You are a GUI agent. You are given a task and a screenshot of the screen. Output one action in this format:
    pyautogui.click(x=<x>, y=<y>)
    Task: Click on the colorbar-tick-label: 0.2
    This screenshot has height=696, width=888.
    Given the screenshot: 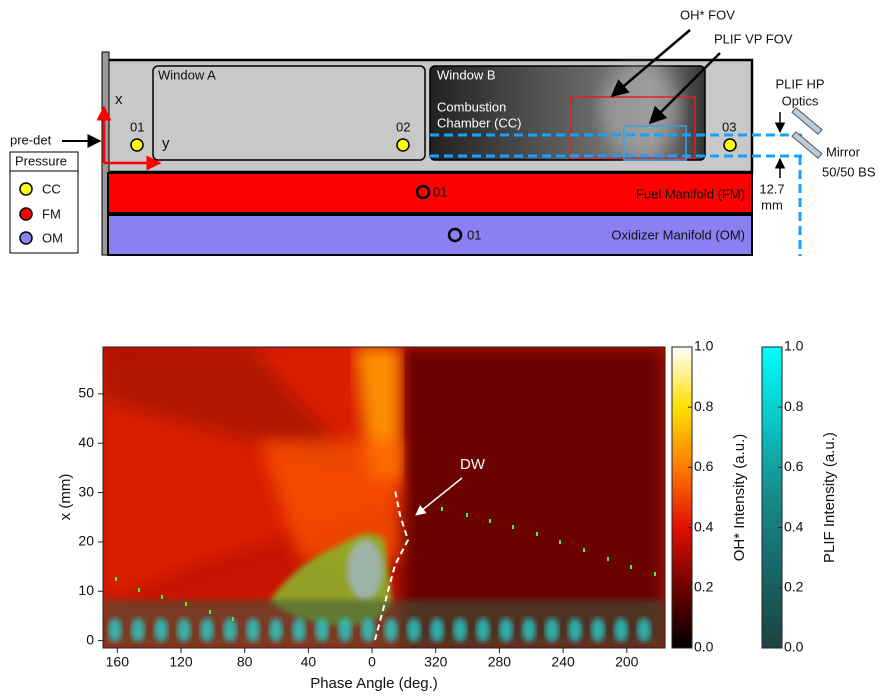 What is the action you would take?
    pyautogui.click(x=794, y=587)
    